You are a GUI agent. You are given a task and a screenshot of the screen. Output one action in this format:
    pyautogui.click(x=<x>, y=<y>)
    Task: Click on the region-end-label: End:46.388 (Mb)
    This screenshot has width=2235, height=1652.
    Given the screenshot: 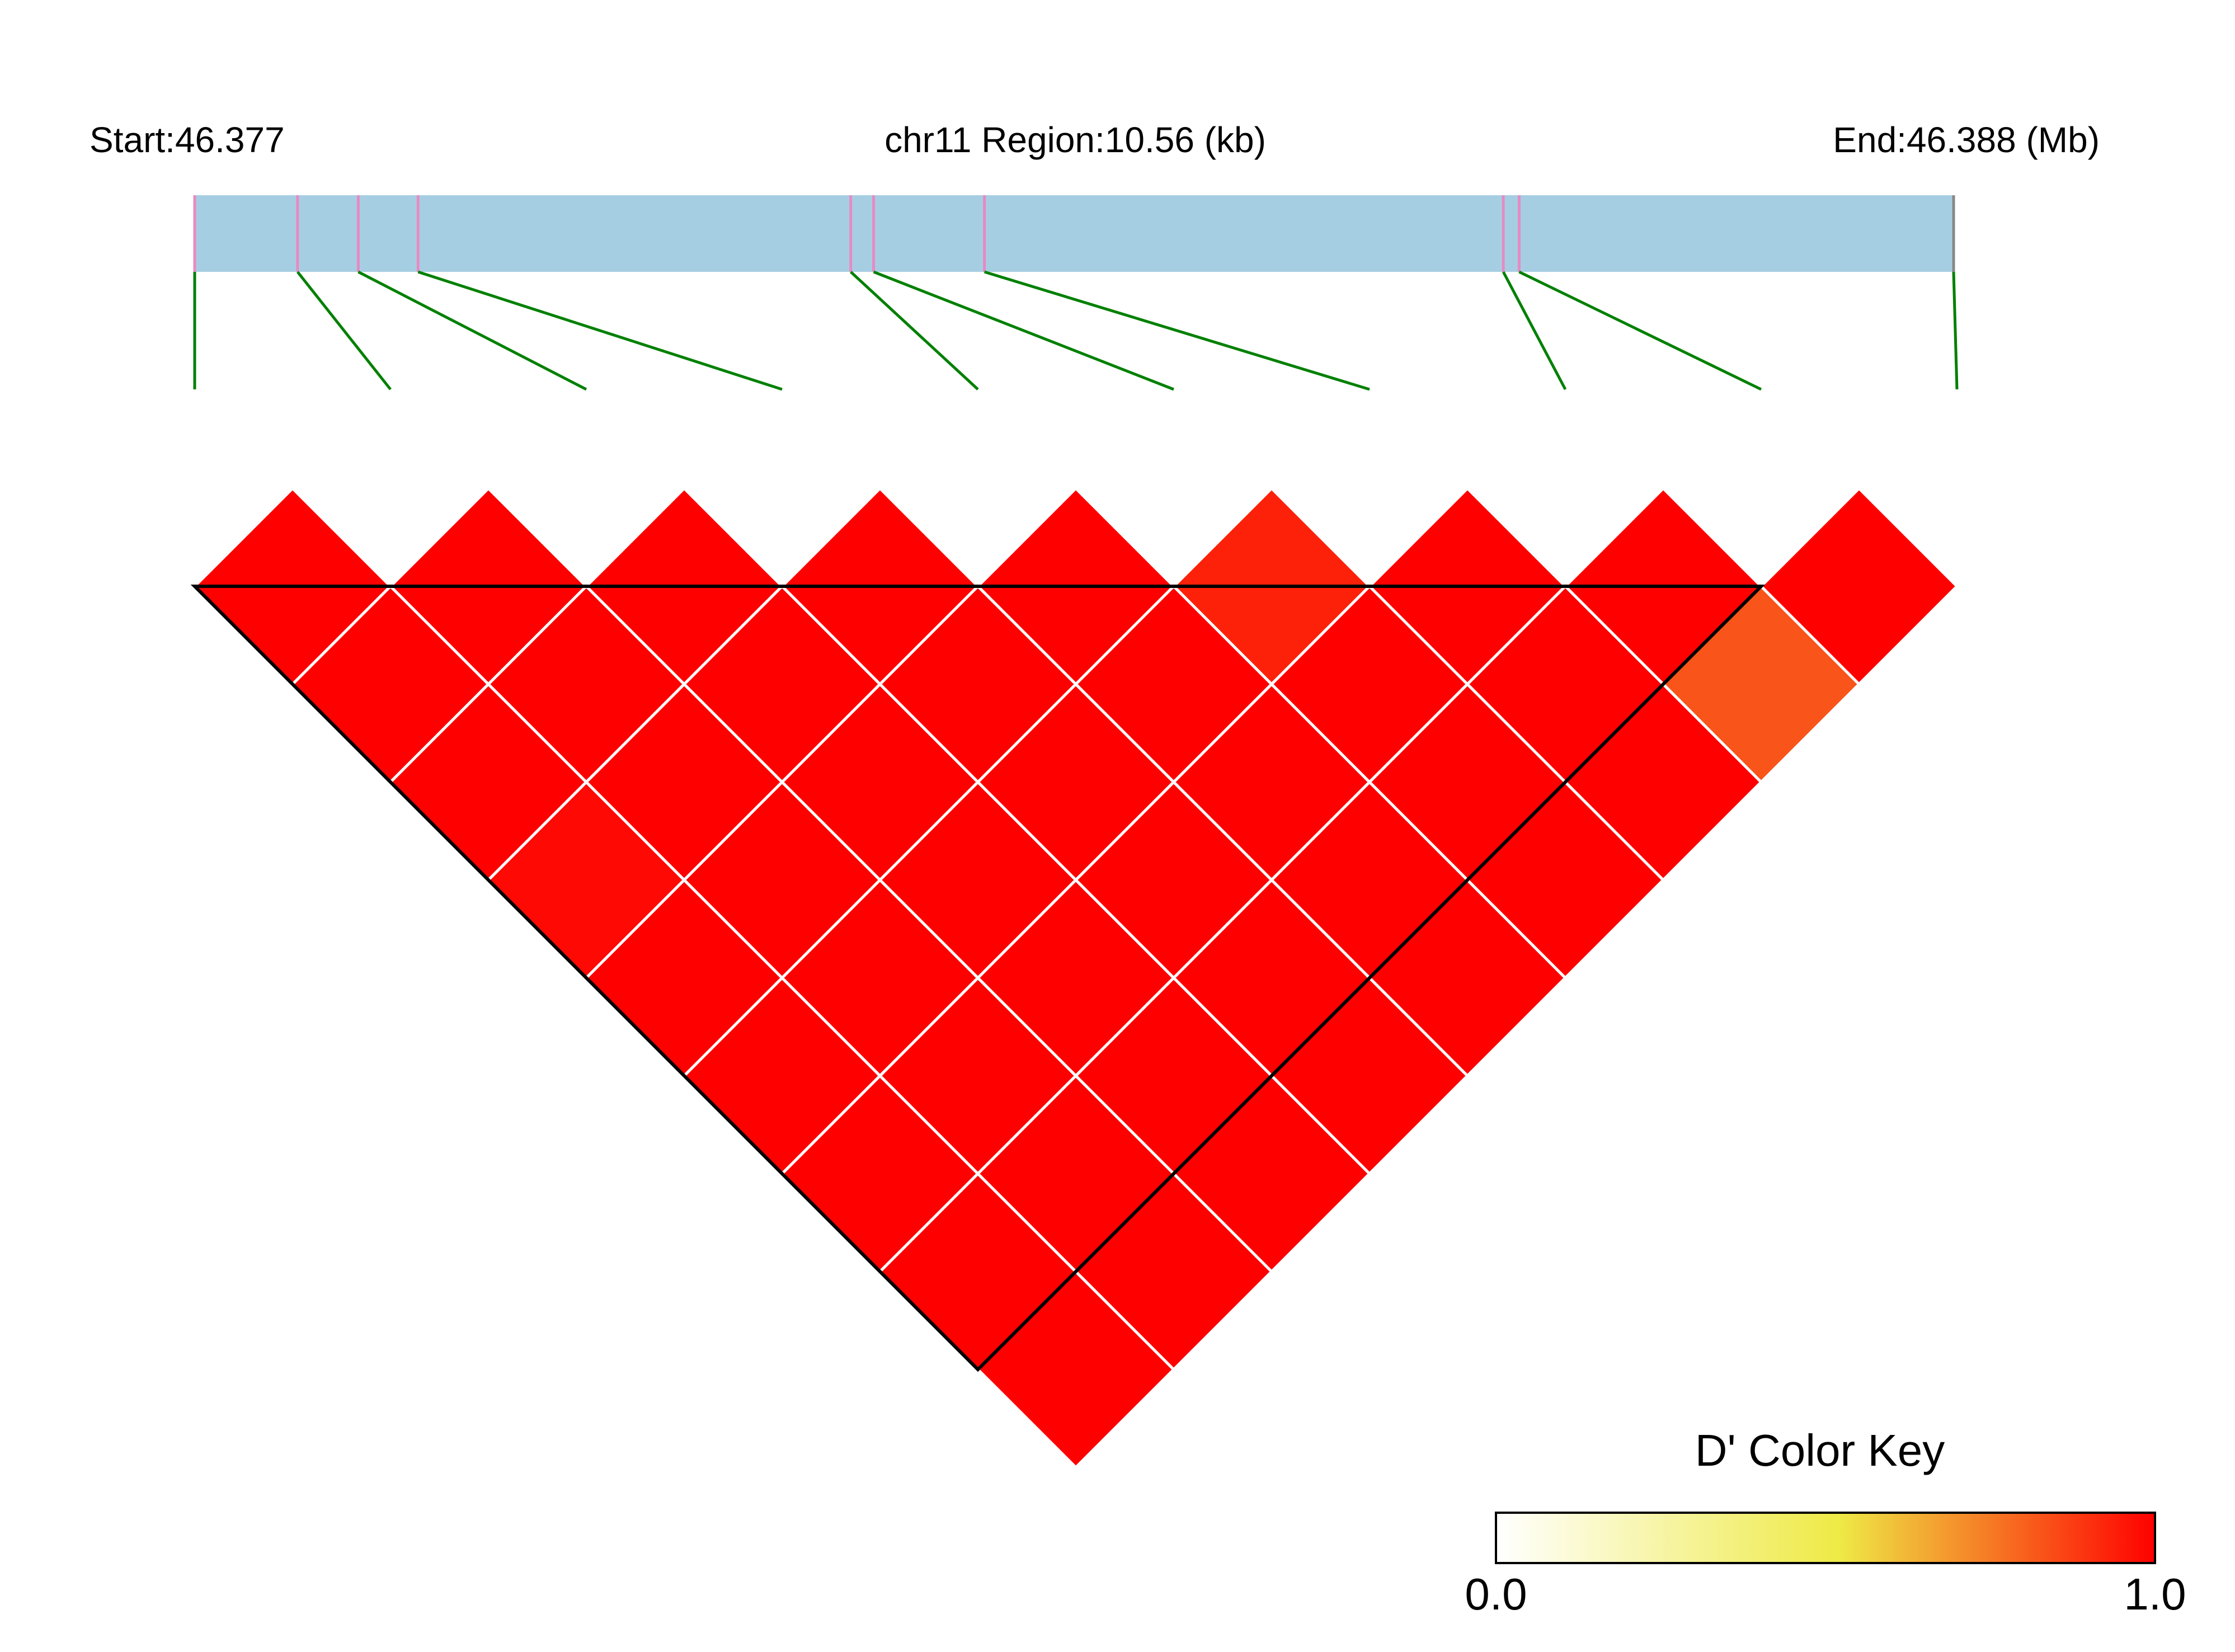 What is the action you would take?
    pyautogui.click(x=1966, y=140)
    